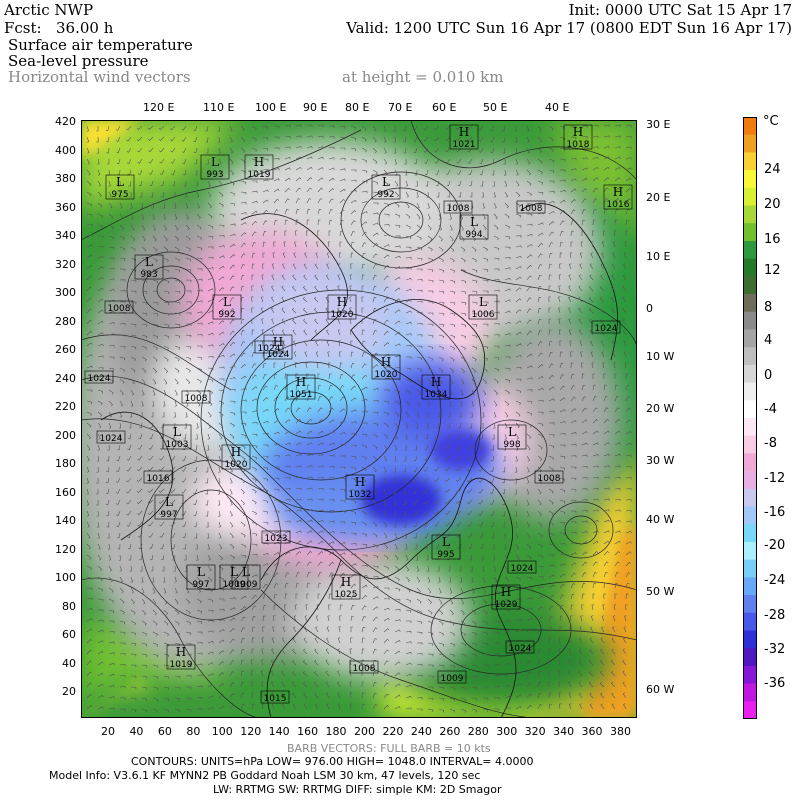 The image size is (800, 800). I want to click on colorbar-unit: °C, so click(771, 121).